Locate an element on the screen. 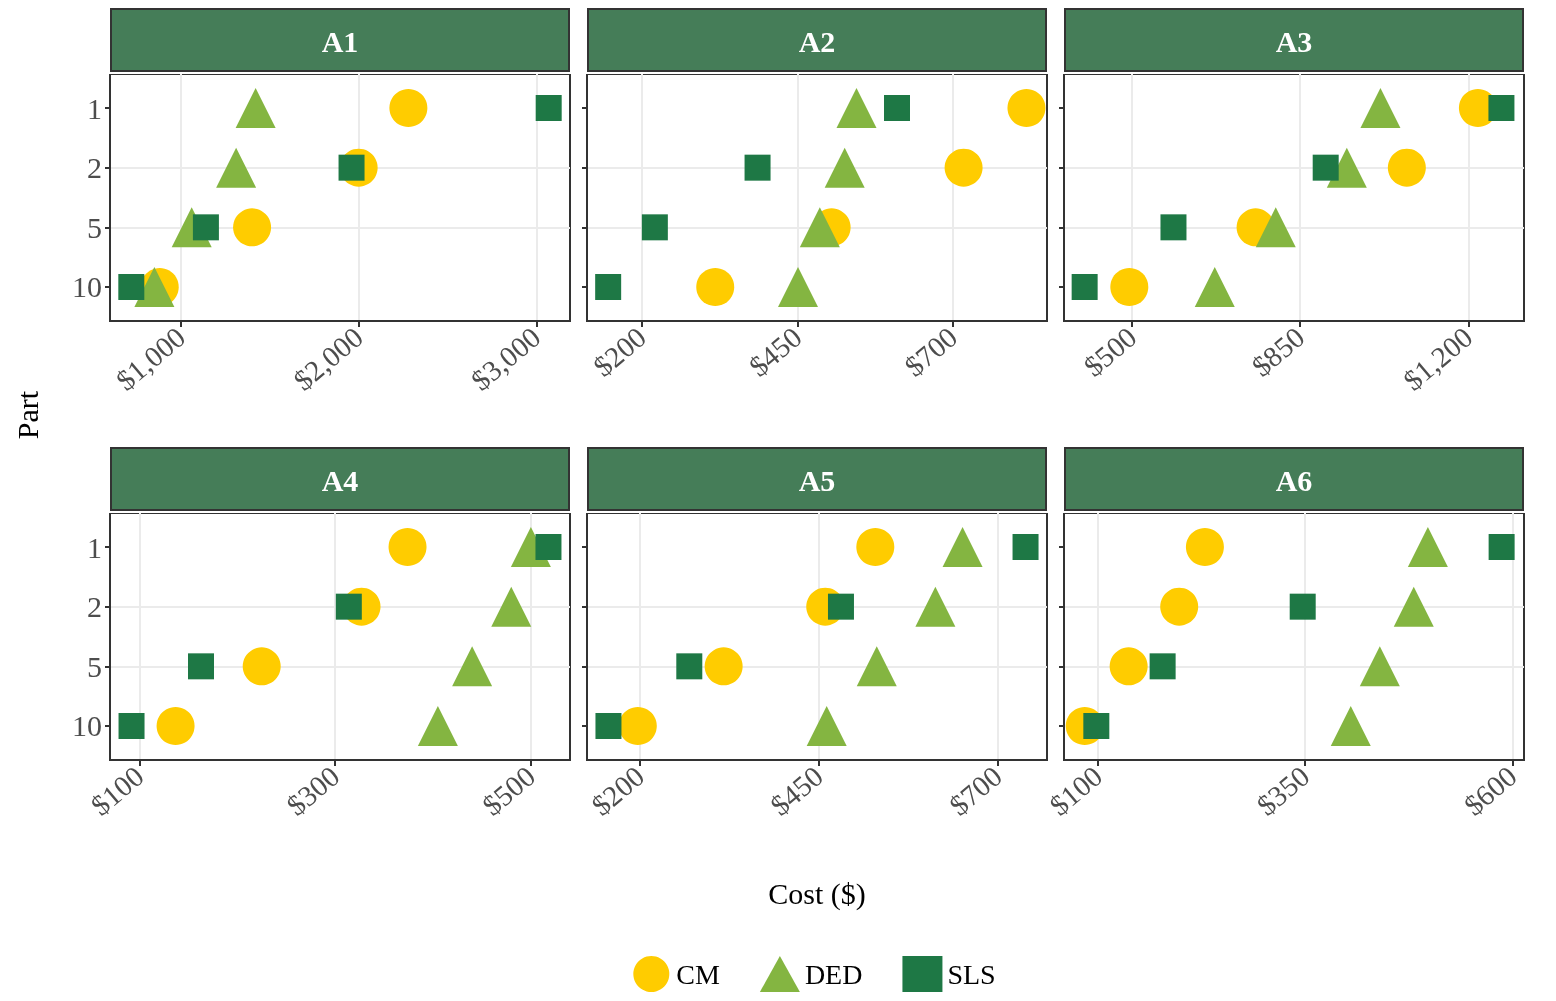 Image resolution: width=1556 pixels, height=1001 pixels. chart-title: A2 is located at coordinates (817, 40).